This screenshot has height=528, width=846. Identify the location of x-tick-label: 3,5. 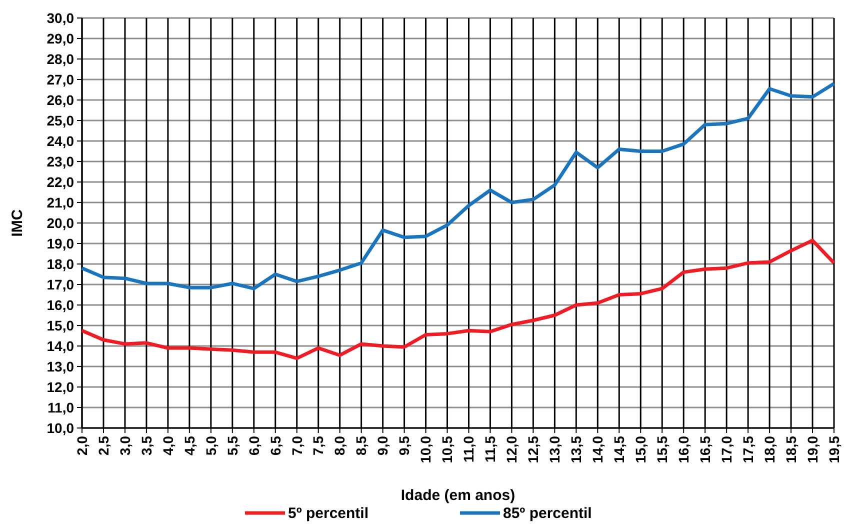
(146, 446).